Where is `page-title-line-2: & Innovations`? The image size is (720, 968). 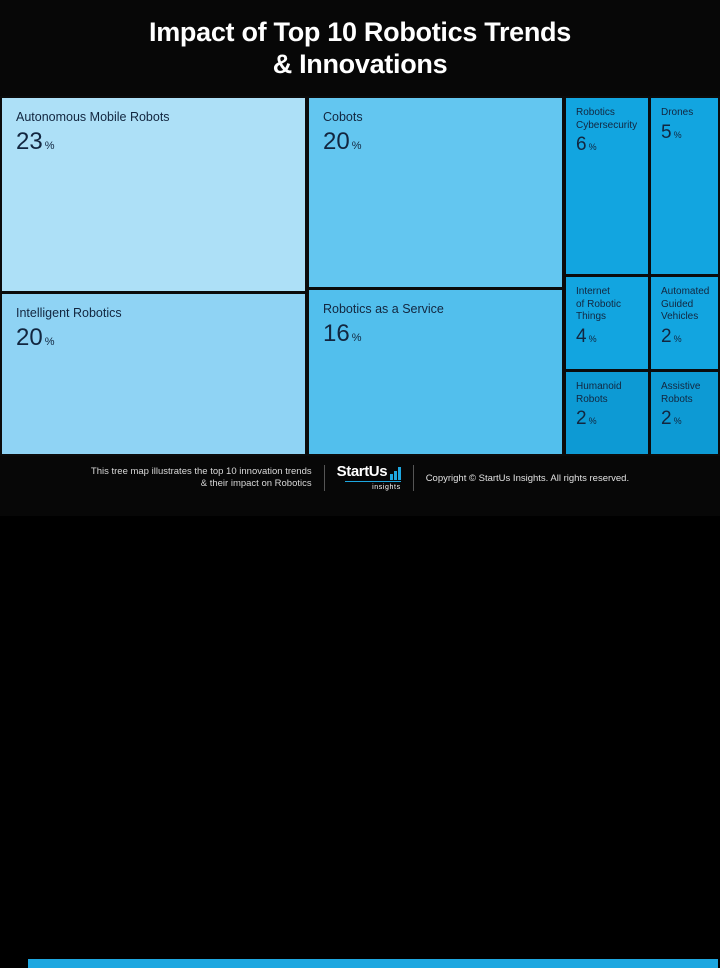
page-title-line-2: & Innovations is located at coordinates (360, 64).